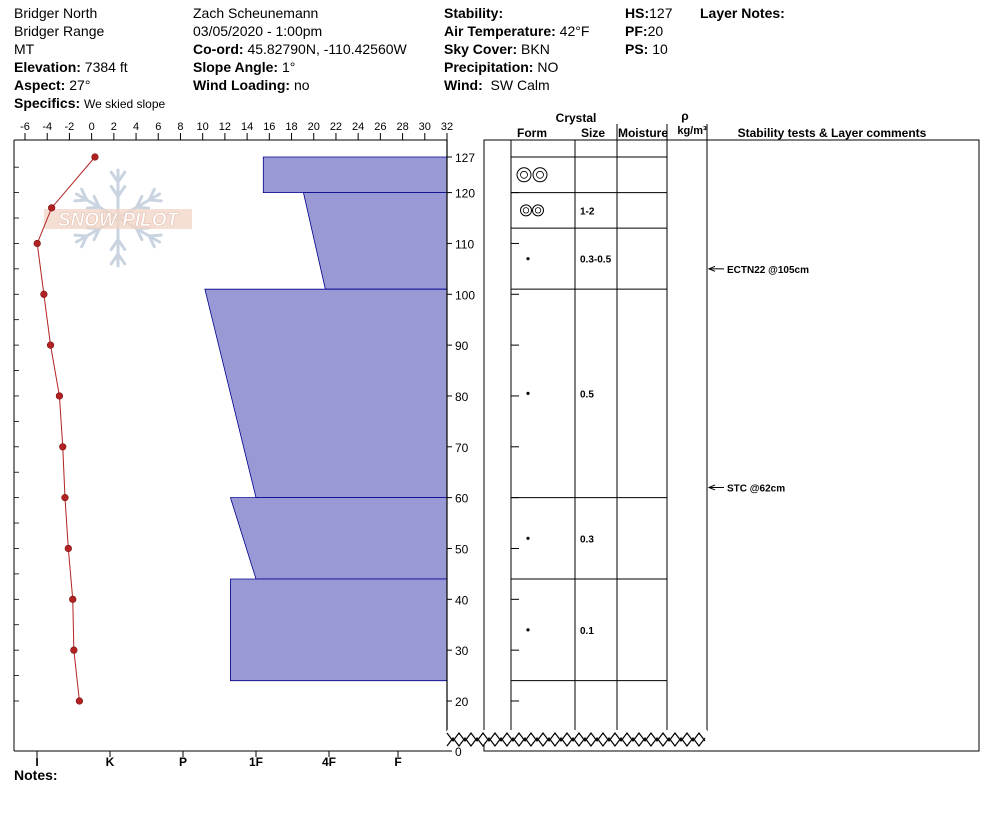 The image size is (994, 840). I want to click on coord-label: Co-ord:, so click(218, 49).